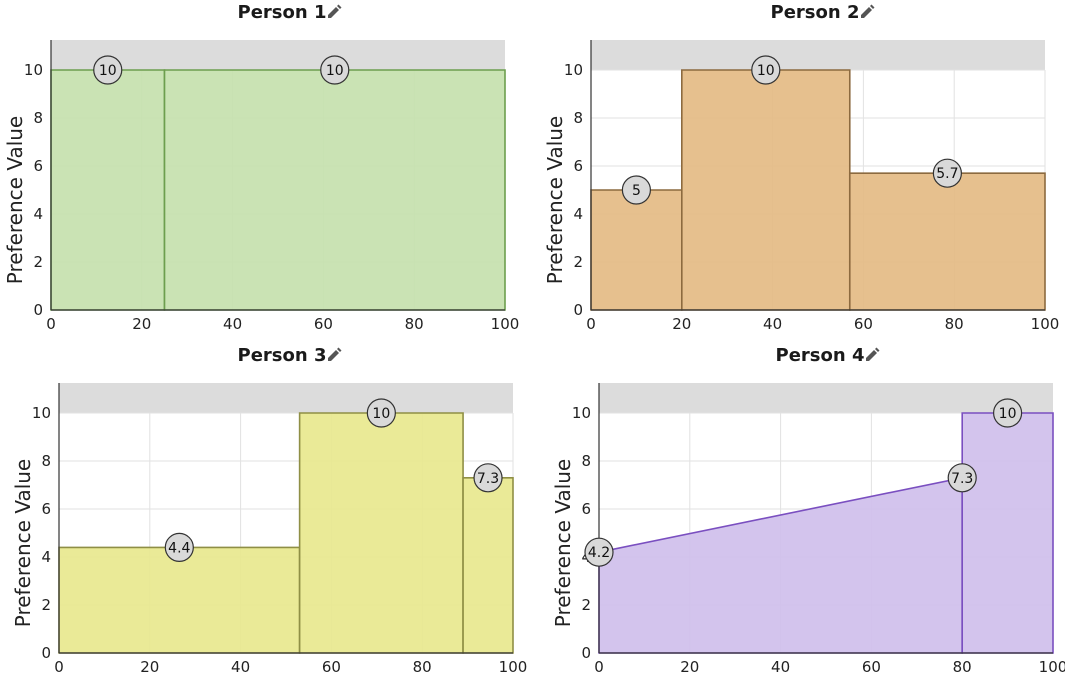  What do you see at coordinates (282, 12) in the screenshot?
I see `panel-title: Person 1` at bounding box center [282, 12].